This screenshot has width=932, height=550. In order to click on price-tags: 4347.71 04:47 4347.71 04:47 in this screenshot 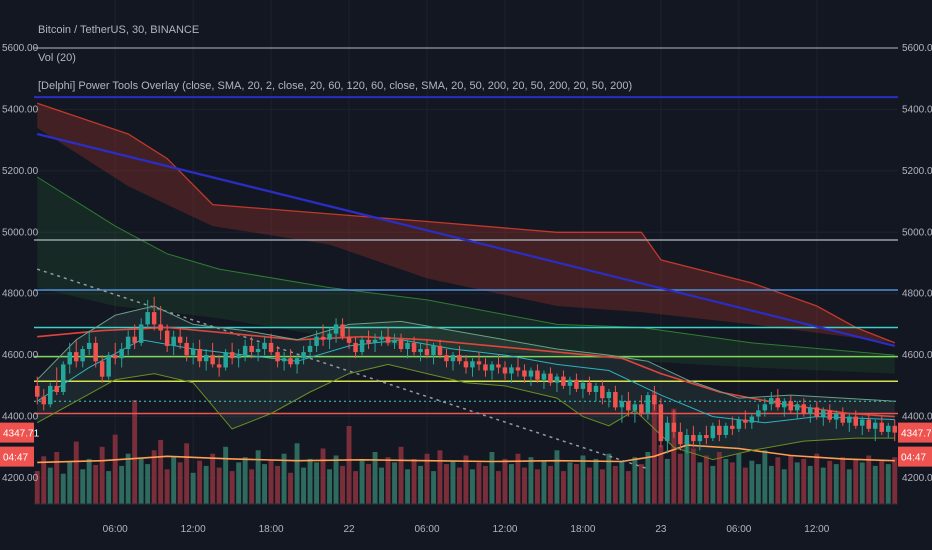, I will do `click(466, 444)`.